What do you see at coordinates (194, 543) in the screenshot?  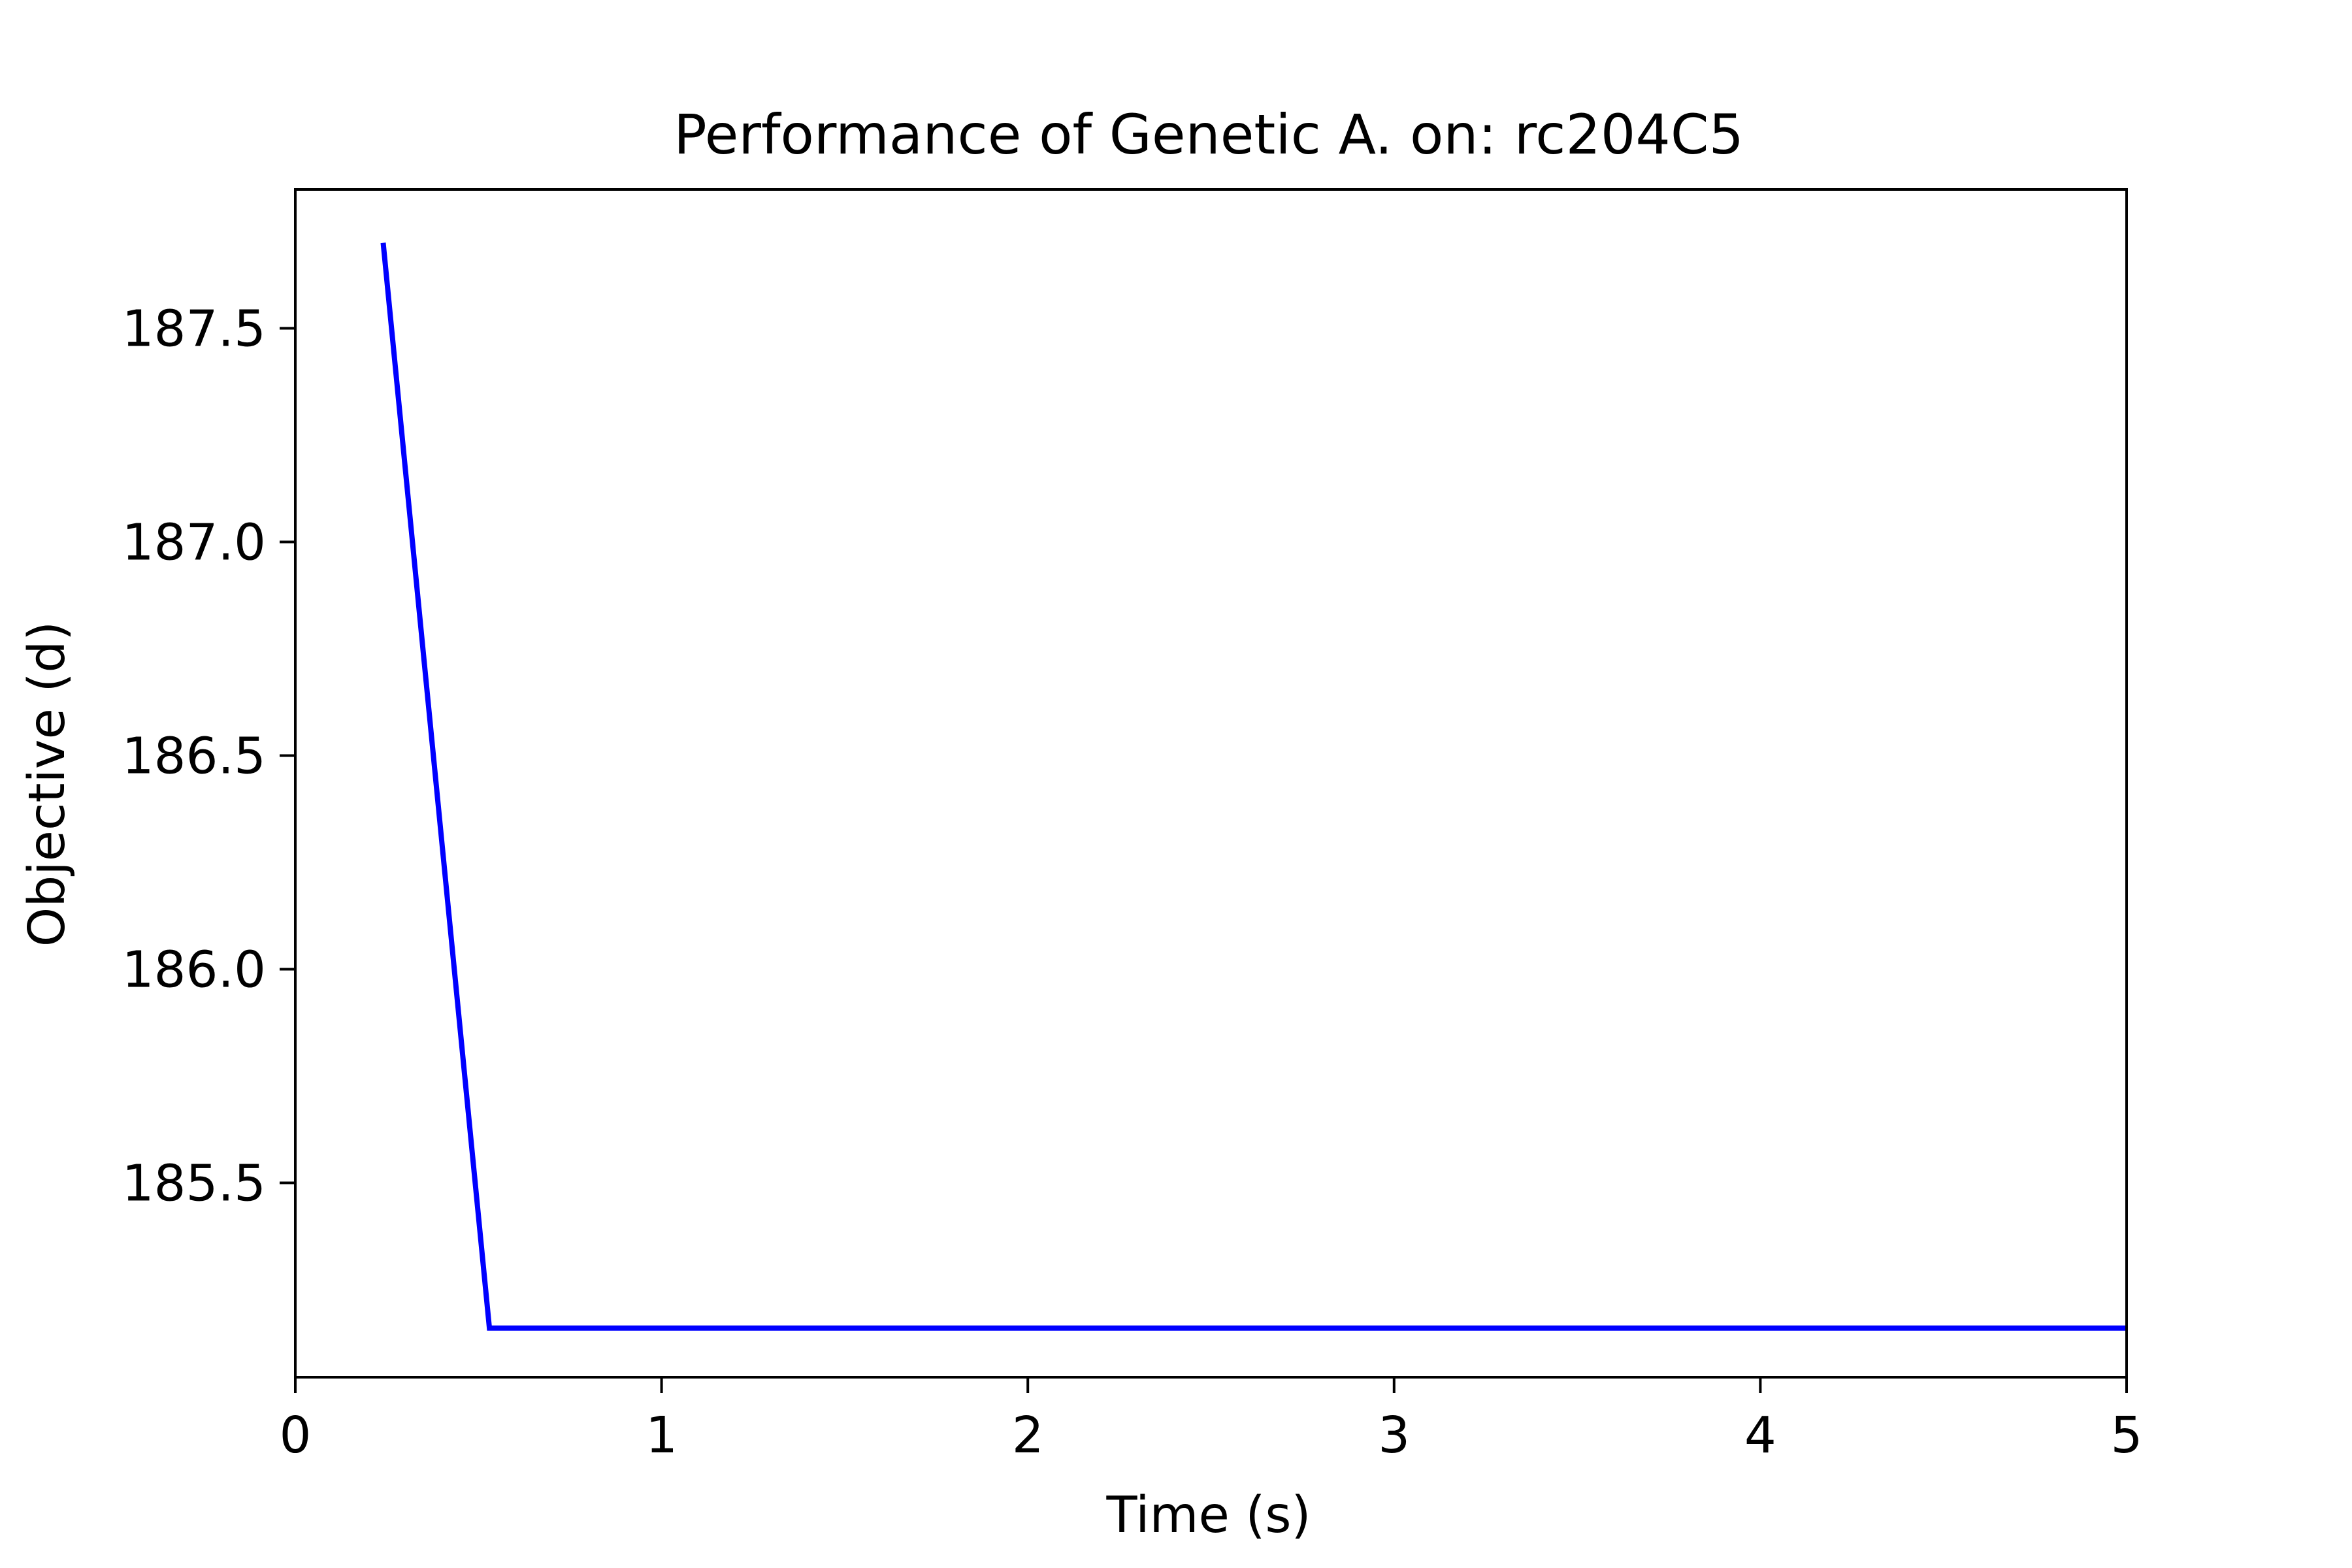 I see `y-tick-label: 187.0` at bounding box center [194, 543].